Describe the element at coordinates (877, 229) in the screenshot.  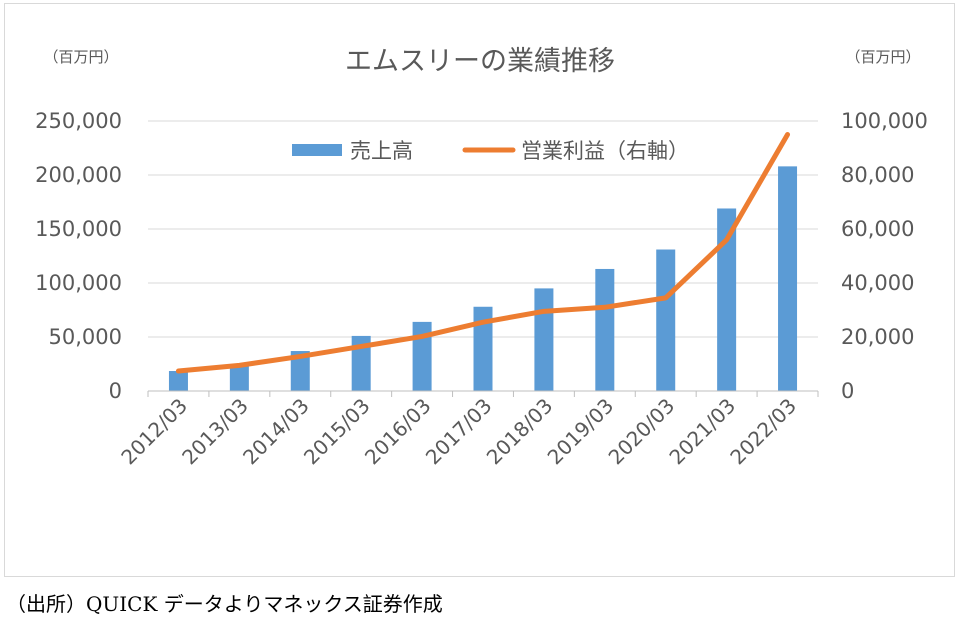
I see `right-tick-label: 60,000` at that location.